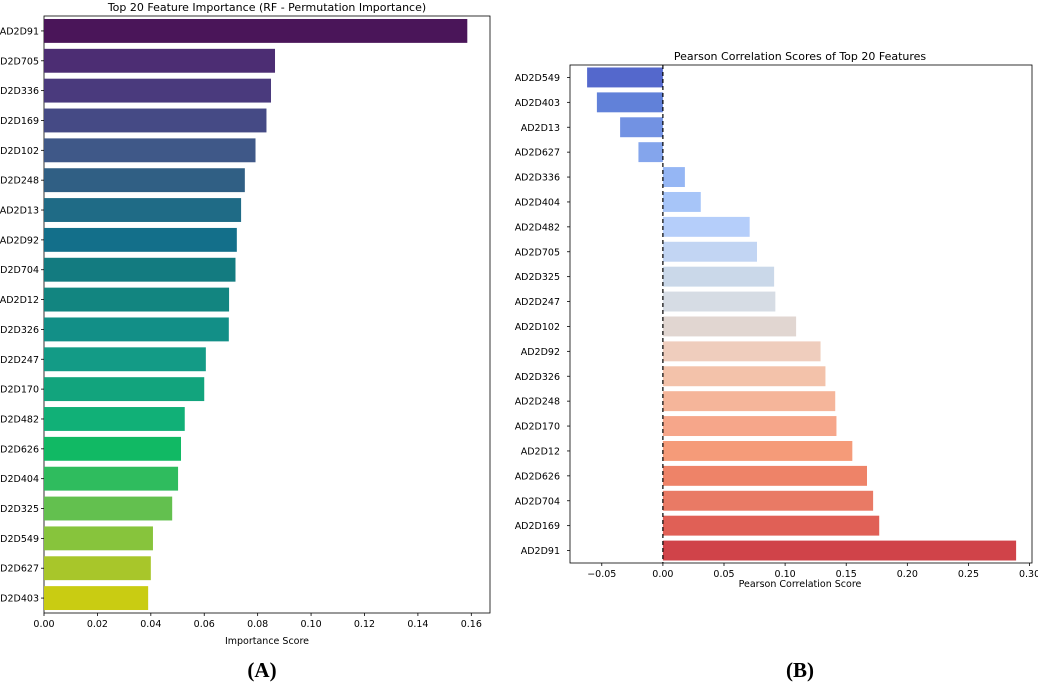 The image size is (1038, 685). I want to click on chart-b-x-tick-label: 0.25, so click(968, 574).